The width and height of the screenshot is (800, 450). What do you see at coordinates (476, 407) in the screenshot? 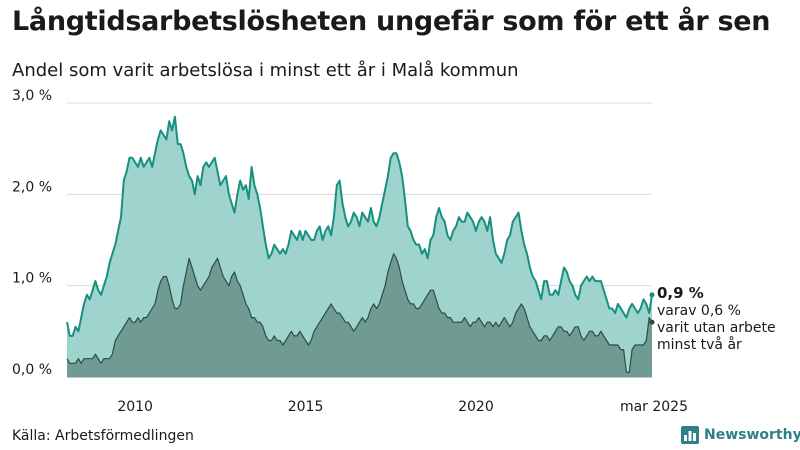
I see `x-tick-label: 2020` at bounding box center [476, 407].